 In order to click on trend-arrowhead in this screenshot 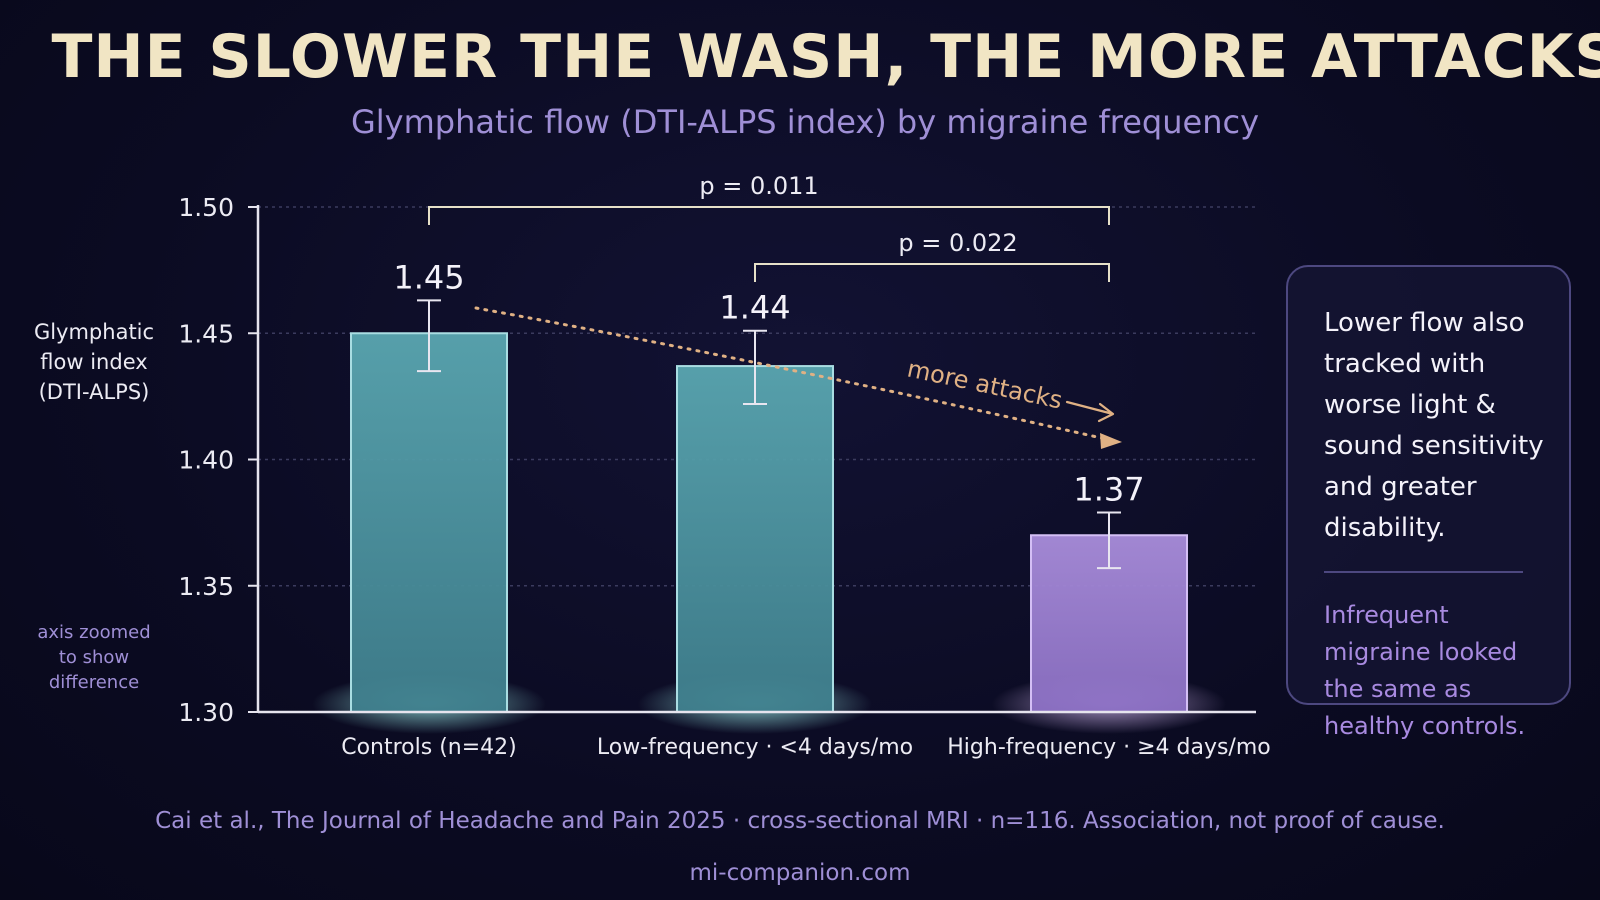, I will do `click(1111, 441)`.